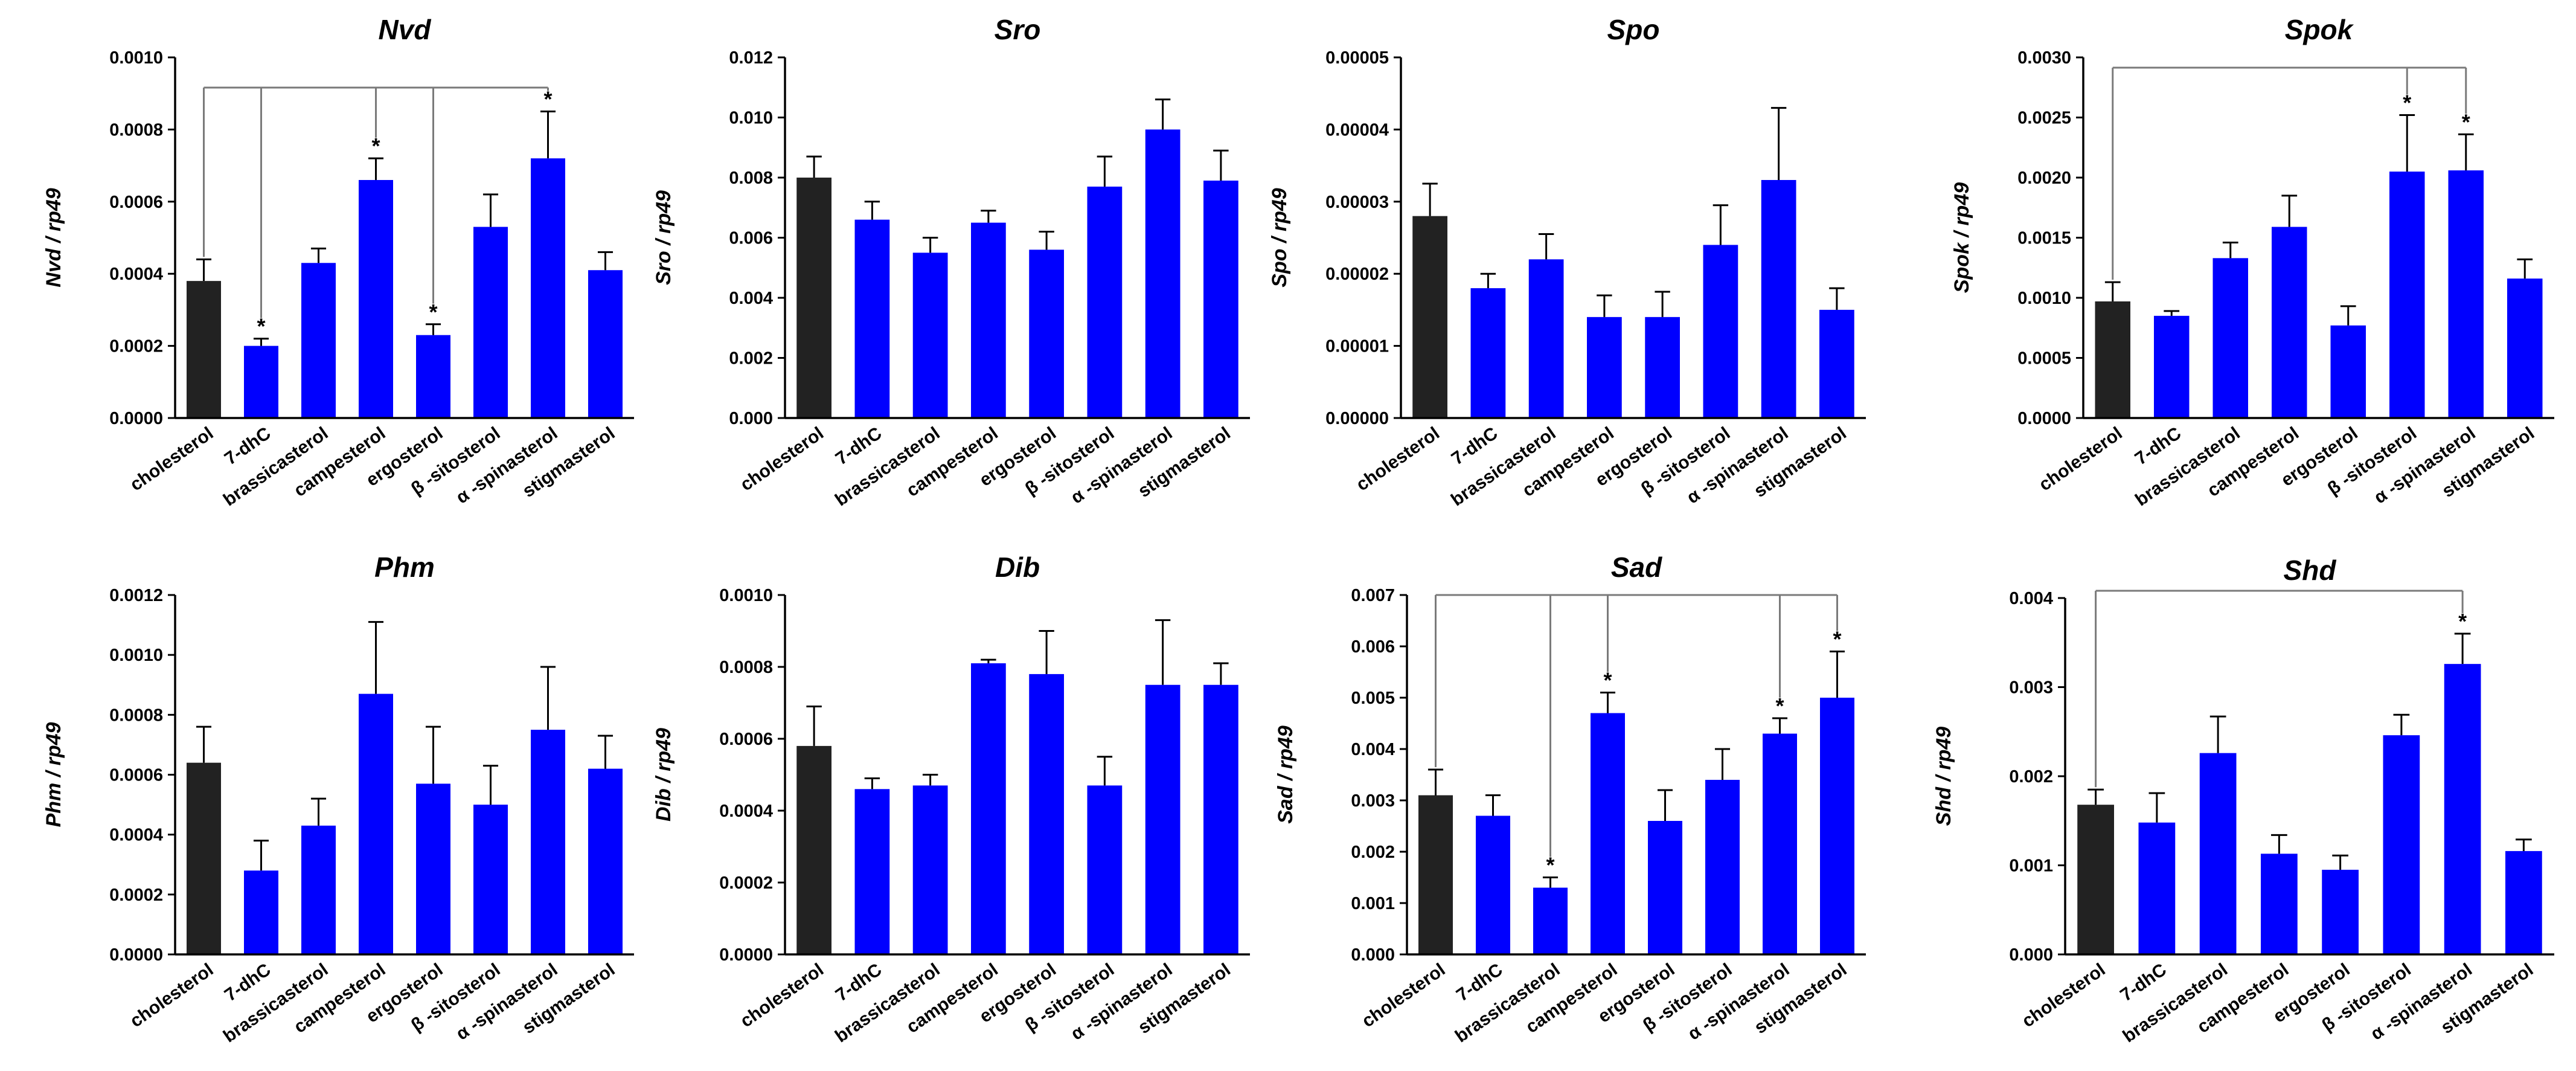 This screenshot has width=2576, height=1071. Describe the element at coordinates (663, 775) in the screenshot. I see `y-axis-label: Dib / rp49` at that location.